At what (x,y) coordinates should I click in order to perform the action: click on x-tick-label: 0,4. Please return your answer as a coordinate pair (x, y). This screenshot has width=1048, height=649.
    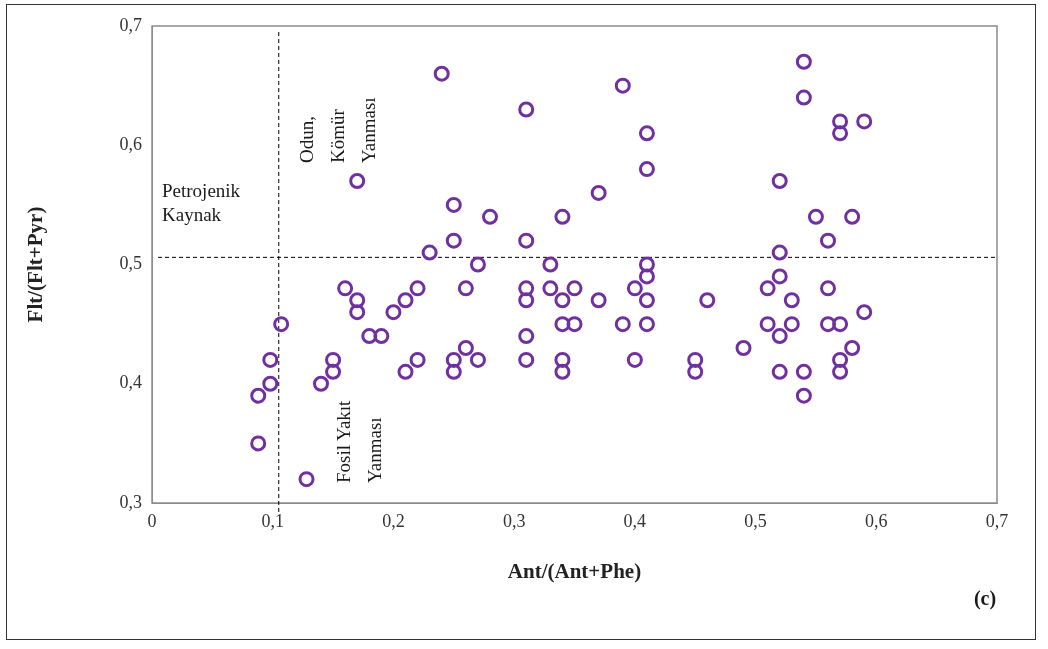
    Looking at the image, I should click on (635, 520).